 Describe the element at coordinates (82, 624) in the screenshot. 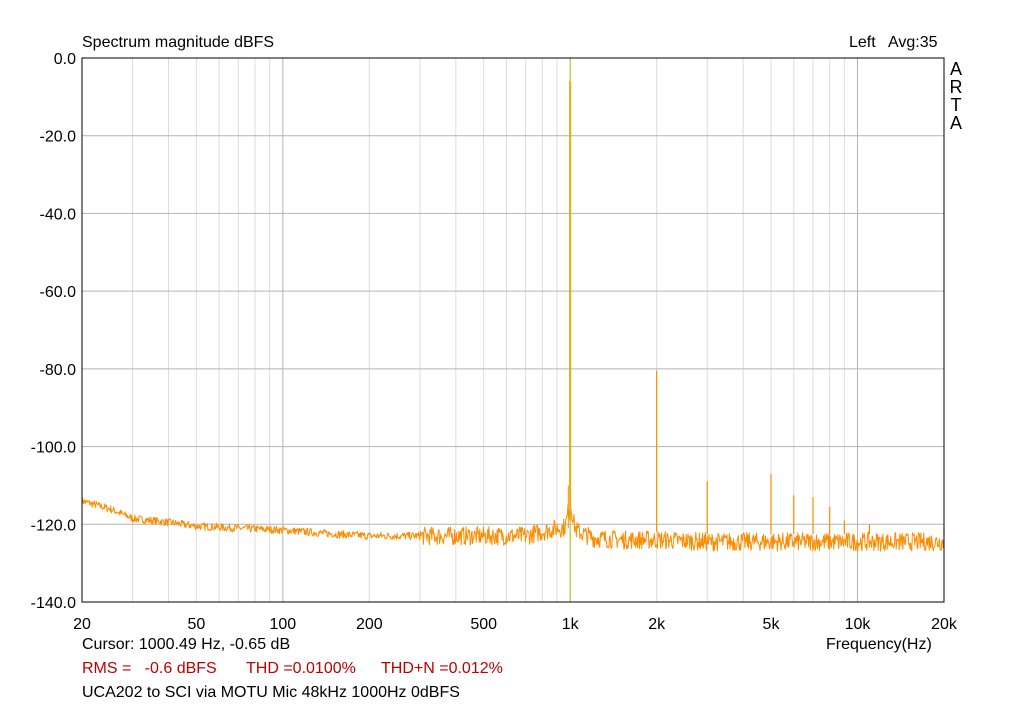

I see `x-tick-label: 20` at that location.